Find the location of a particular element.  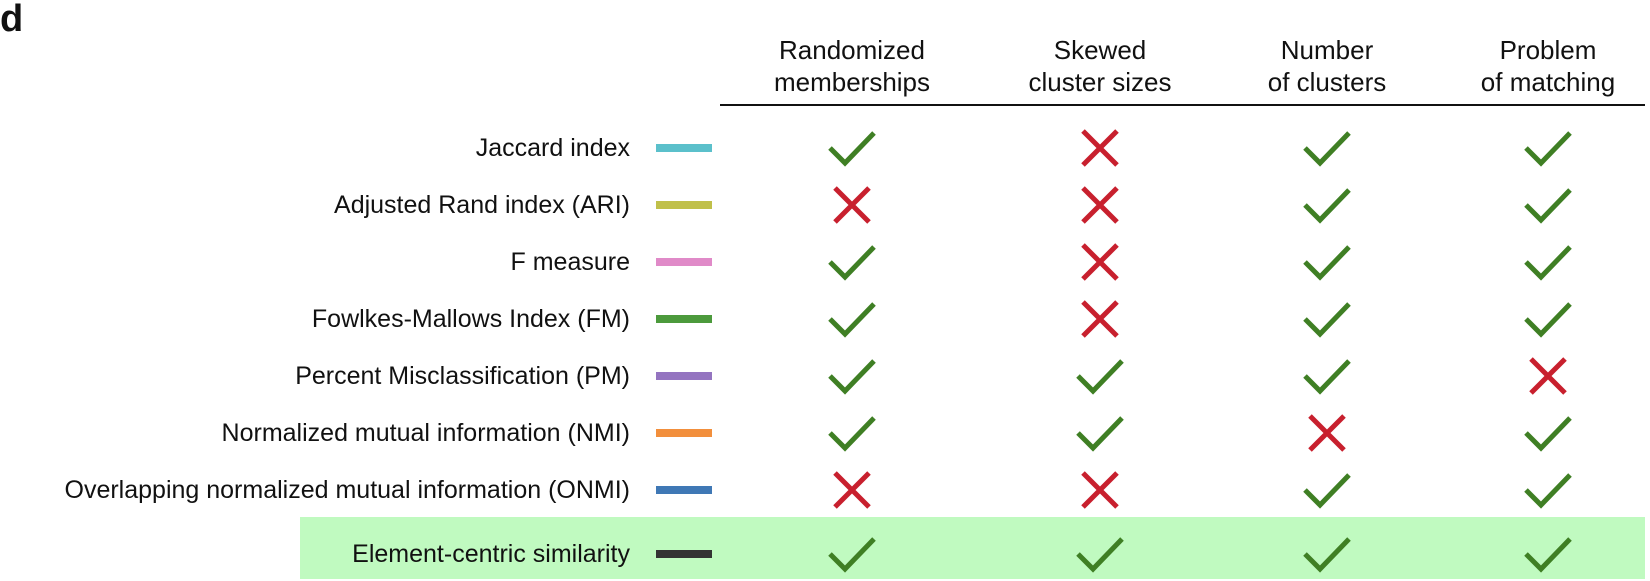

column-header-line2: of clusters is located at coordinates (1327, 82).